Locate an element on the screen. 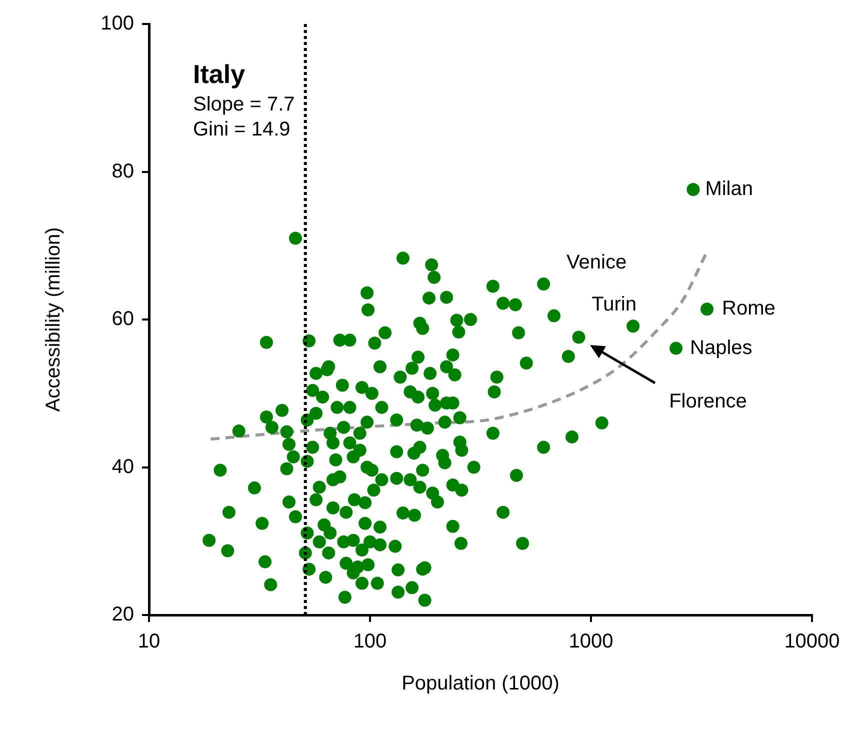 This screenshot has width=848, height=737. y-axis-title: Accessibility (million) is located at coordinates (53, 319).